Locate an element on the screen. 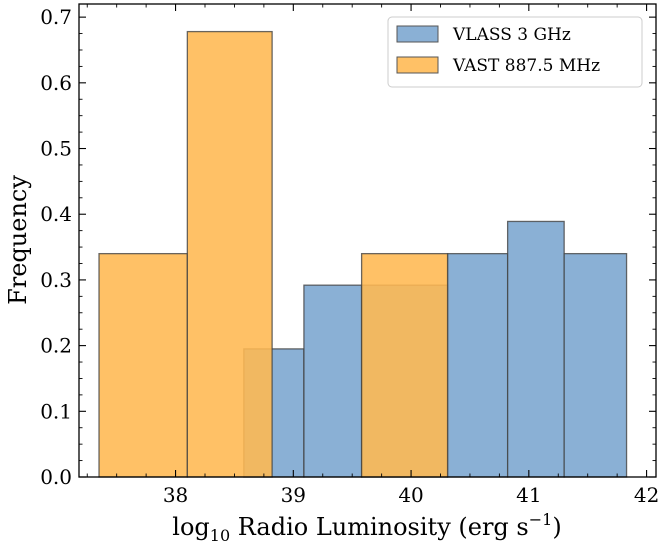 The height and width of the screenshot is (547, 665). legend-swatch-vast is located at coordinates (417, 65).